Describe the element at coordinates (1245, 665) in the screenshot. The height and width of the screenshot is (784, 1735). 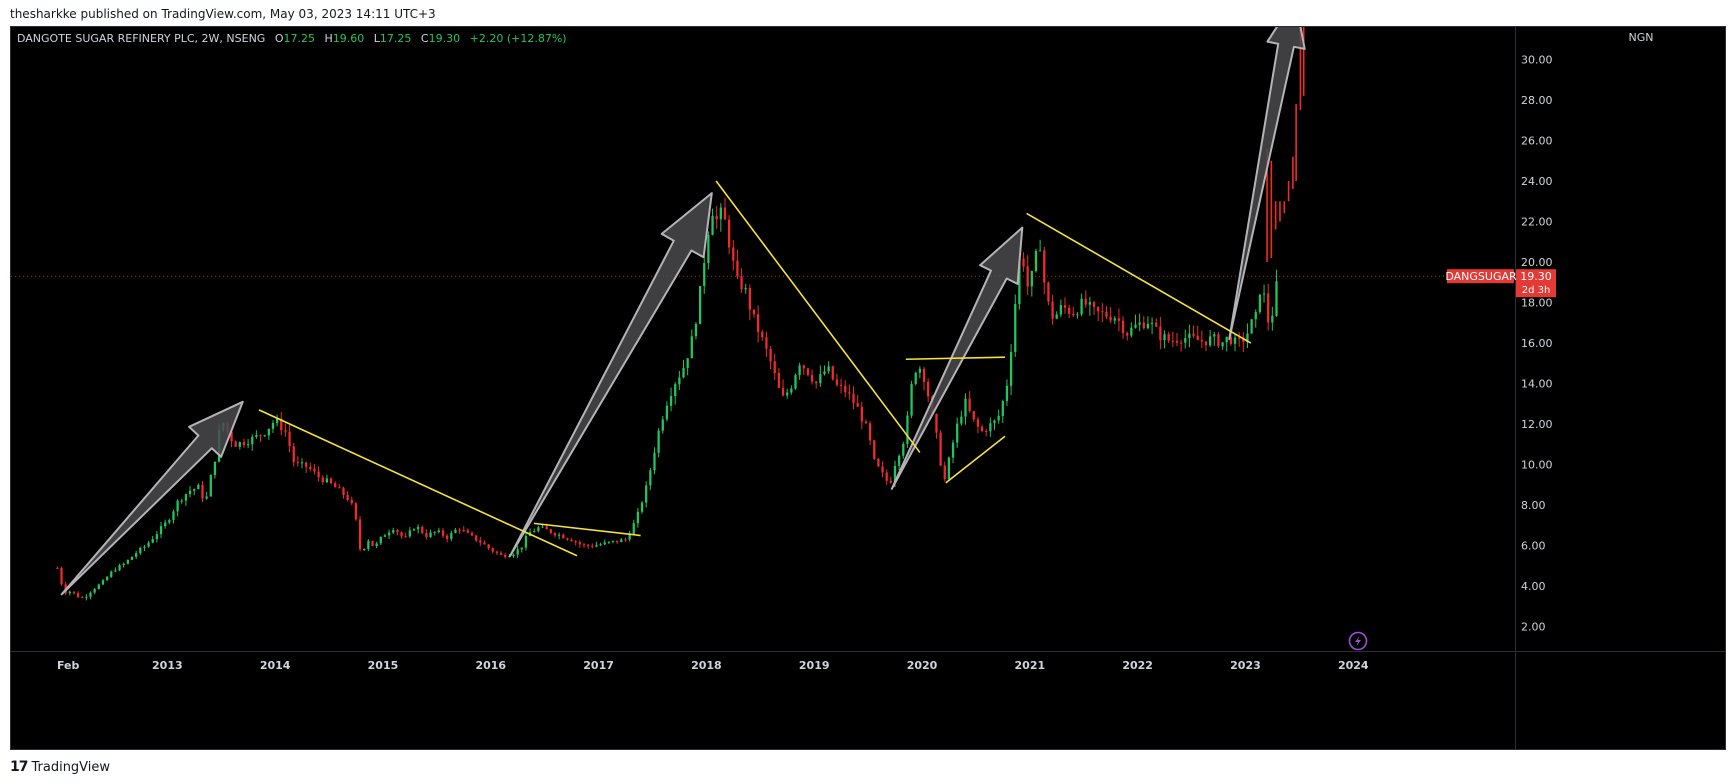
I see `x-tick-label: 2023` at that location.